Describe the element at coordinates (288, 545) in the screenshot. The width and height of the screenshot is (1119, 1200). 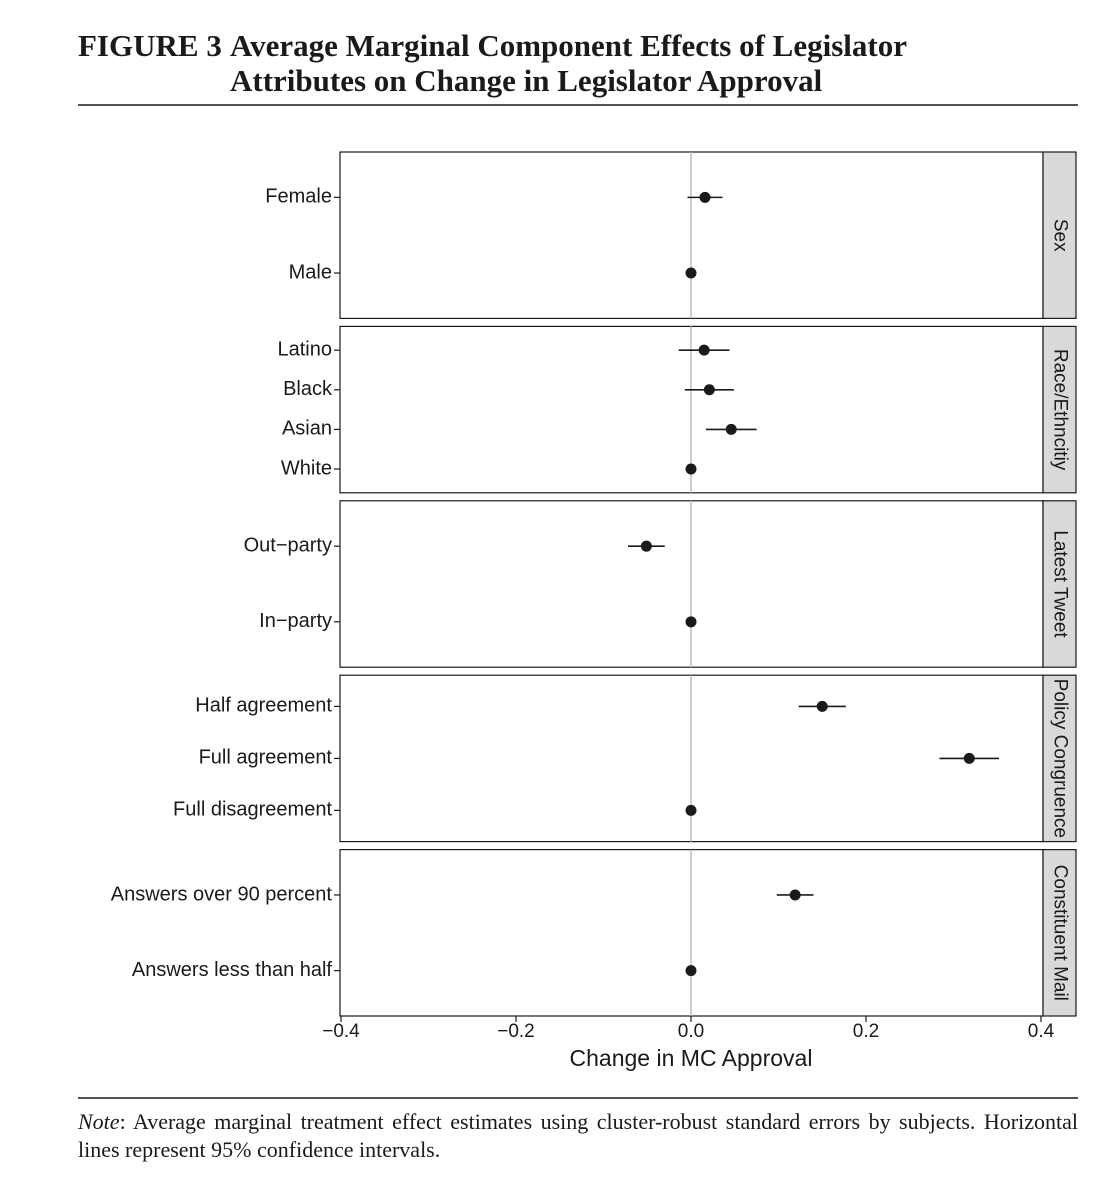
I see `y-tick-label: Out−party` at that location.